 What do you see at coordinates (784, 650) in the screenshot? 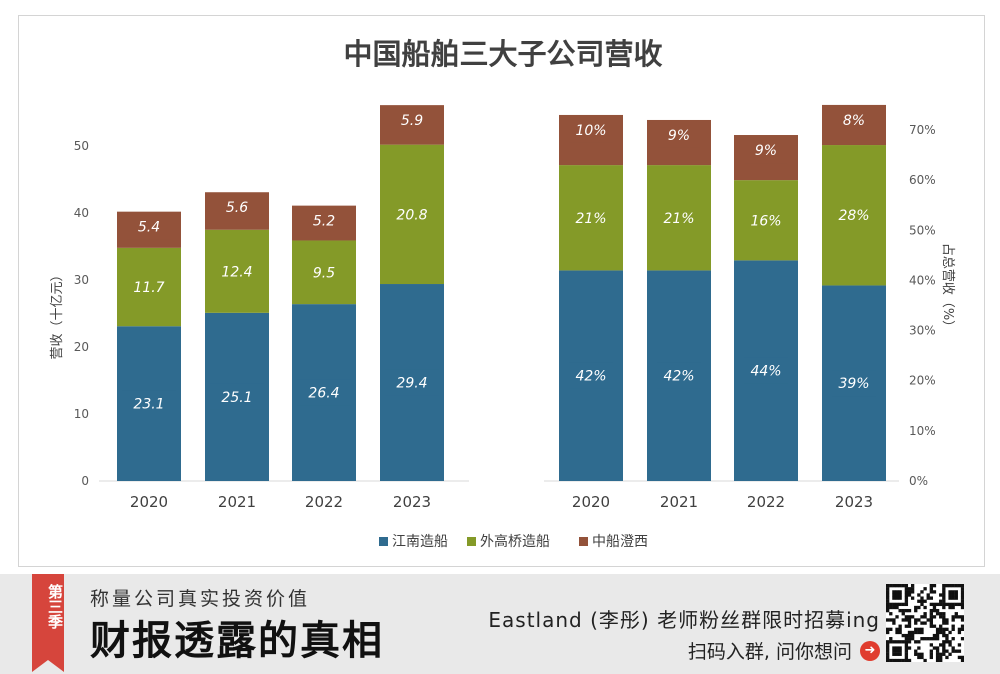
I see `scan-prompt: 扫码入群, 问你想问 ➜` at bounding box center [784, 650].